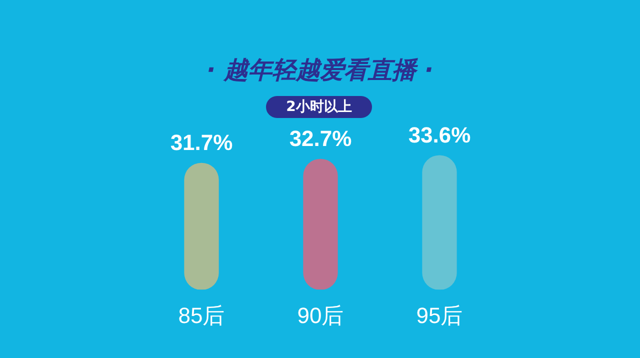 The image size is (640, 358). I want to click on data-label: 32.7%, so click(320, 139).